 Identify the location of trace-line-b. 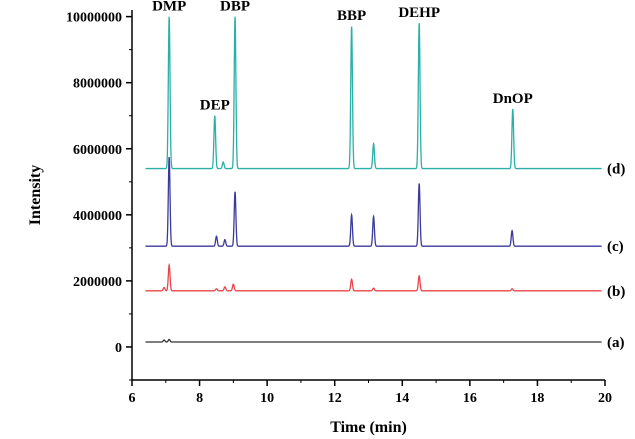
(373, 277).